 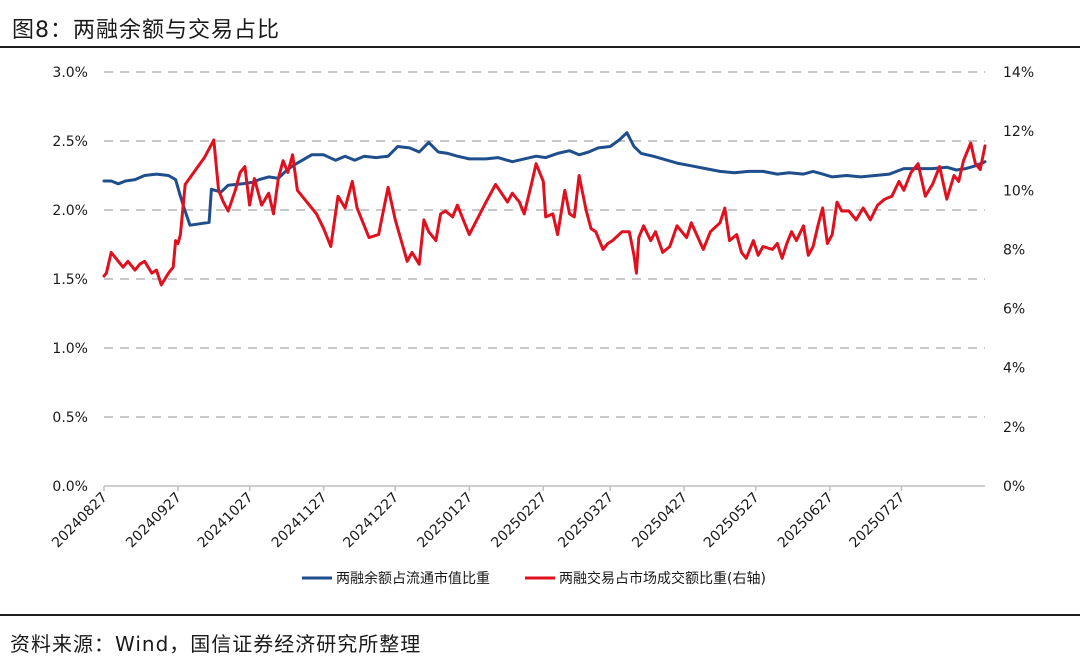 I want to click on left-tick-label: 0.5%, so click(x=70, y=418).